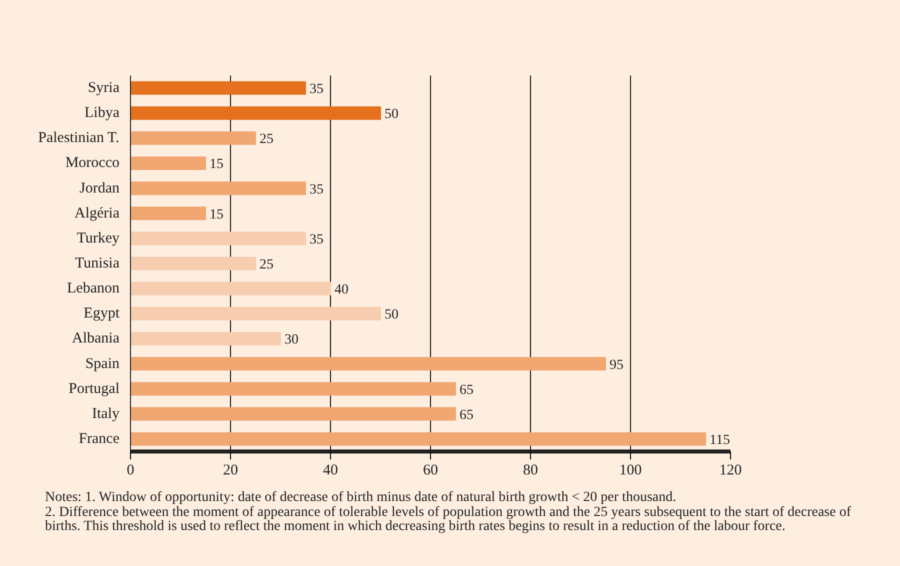  Describe the element at coordinates (97, 264) in the screenshot. I see `y-tick-label: Tunisia` at that location.